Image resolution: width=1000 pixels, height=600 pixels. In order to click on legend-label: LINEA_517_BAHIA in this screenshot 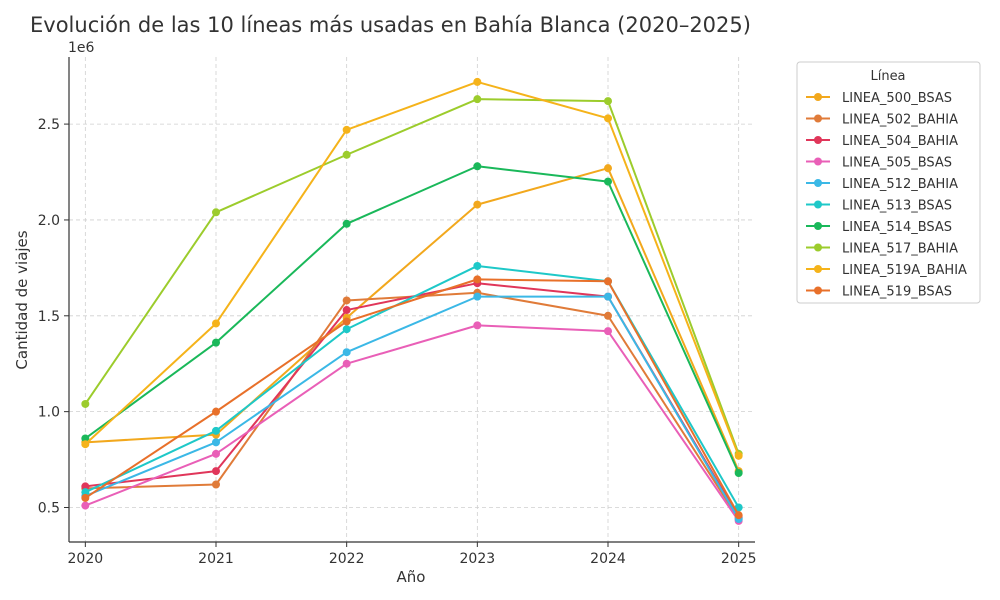, I will do `click(900, 249)`.